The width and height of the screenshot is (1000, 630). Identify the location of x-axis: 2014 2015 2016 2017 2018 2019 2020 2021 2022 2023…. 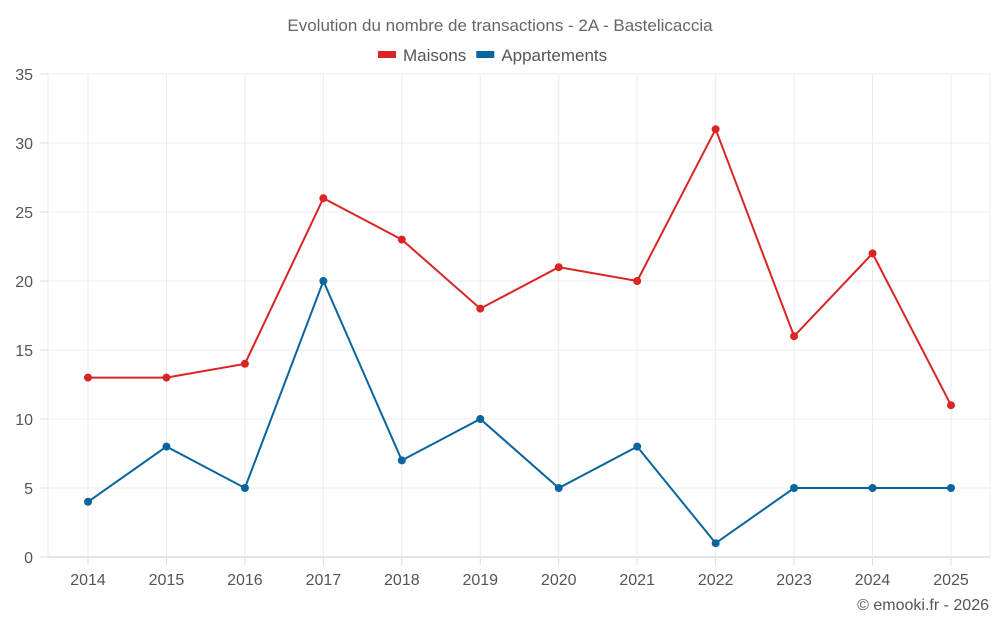
(519, 573).